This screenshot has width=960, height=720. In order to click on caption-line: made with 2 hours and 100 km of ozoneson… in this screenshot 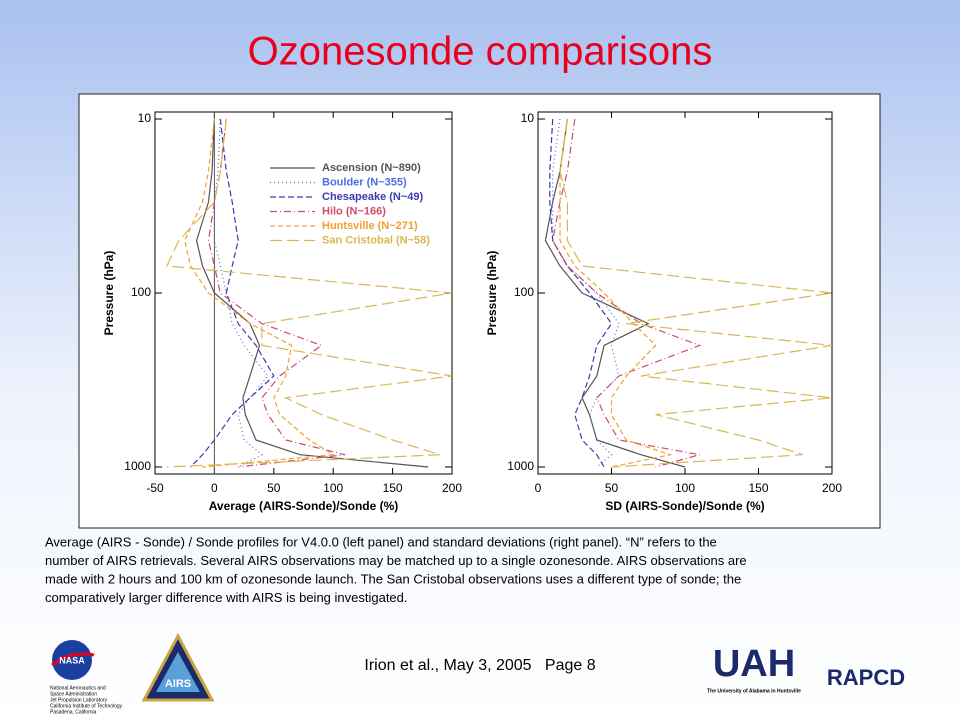, I will do `click(393, 578)`.